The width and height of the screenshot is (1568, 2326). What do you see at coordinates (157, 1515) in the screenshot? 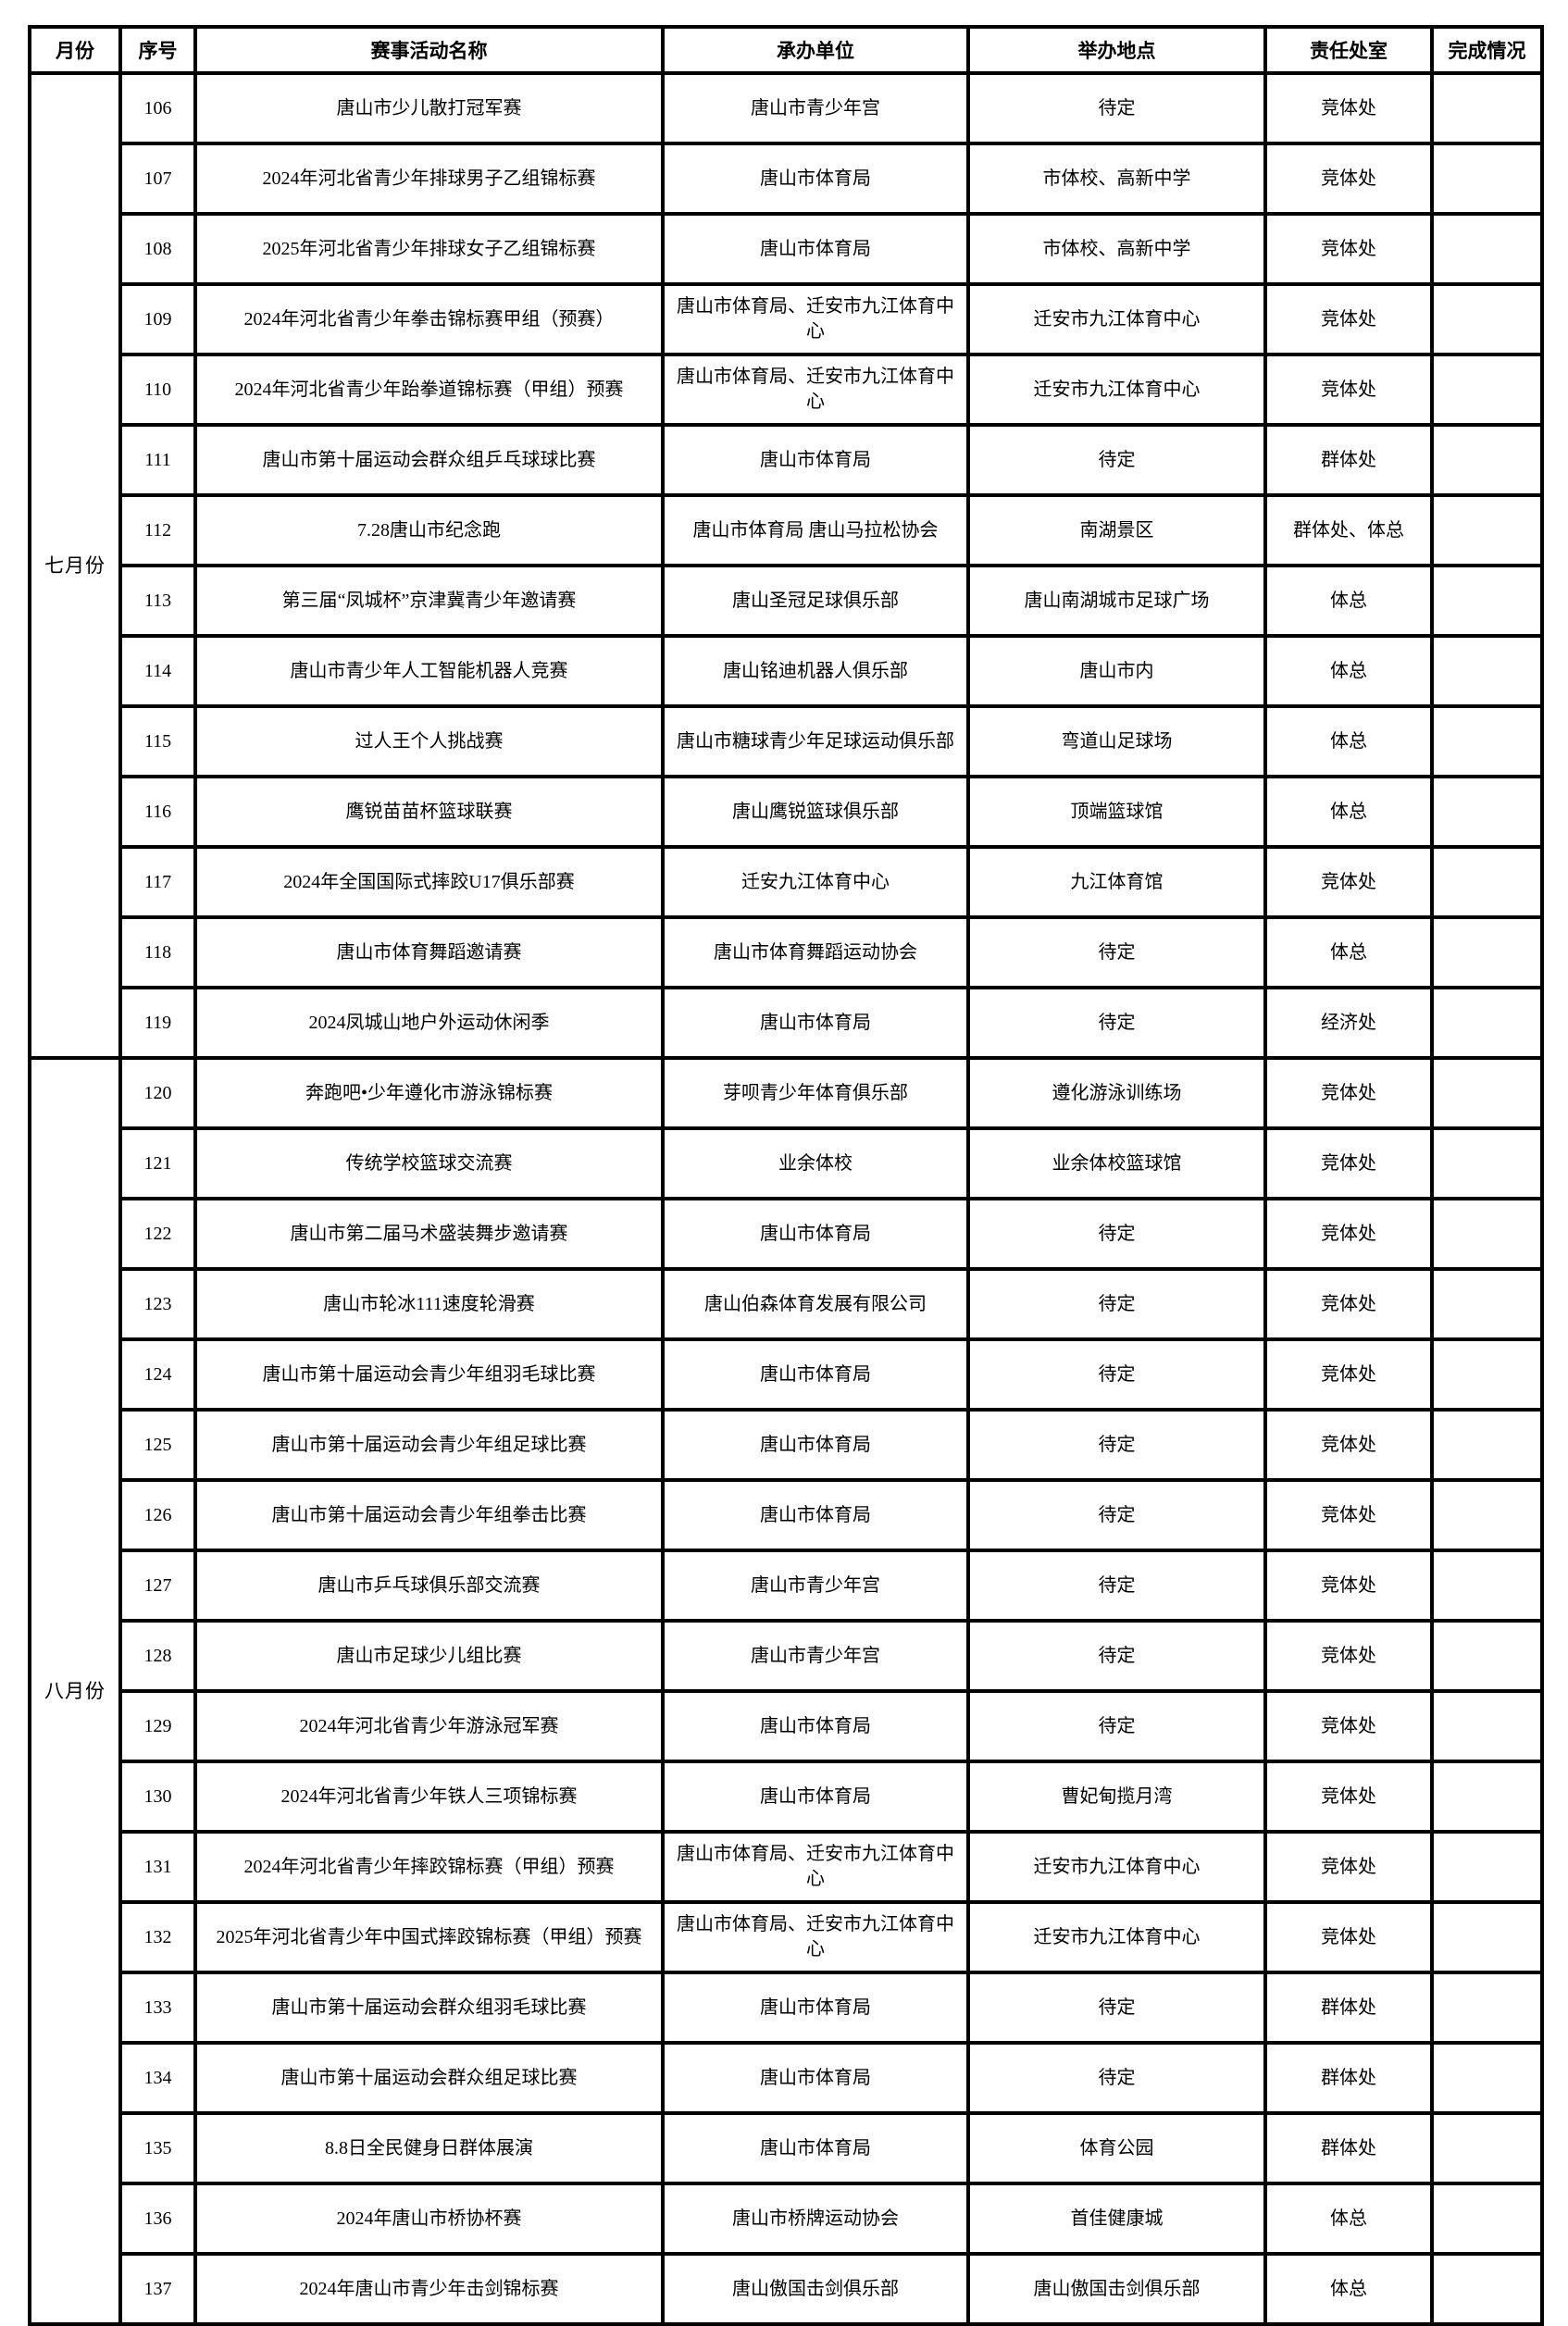
I see `row-number-cell: 126` at bounding box center [157, 1515].